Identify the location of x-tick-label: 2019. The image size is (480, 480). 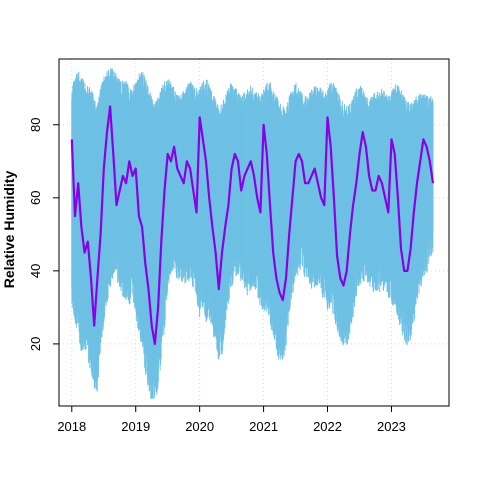
(135, 426).